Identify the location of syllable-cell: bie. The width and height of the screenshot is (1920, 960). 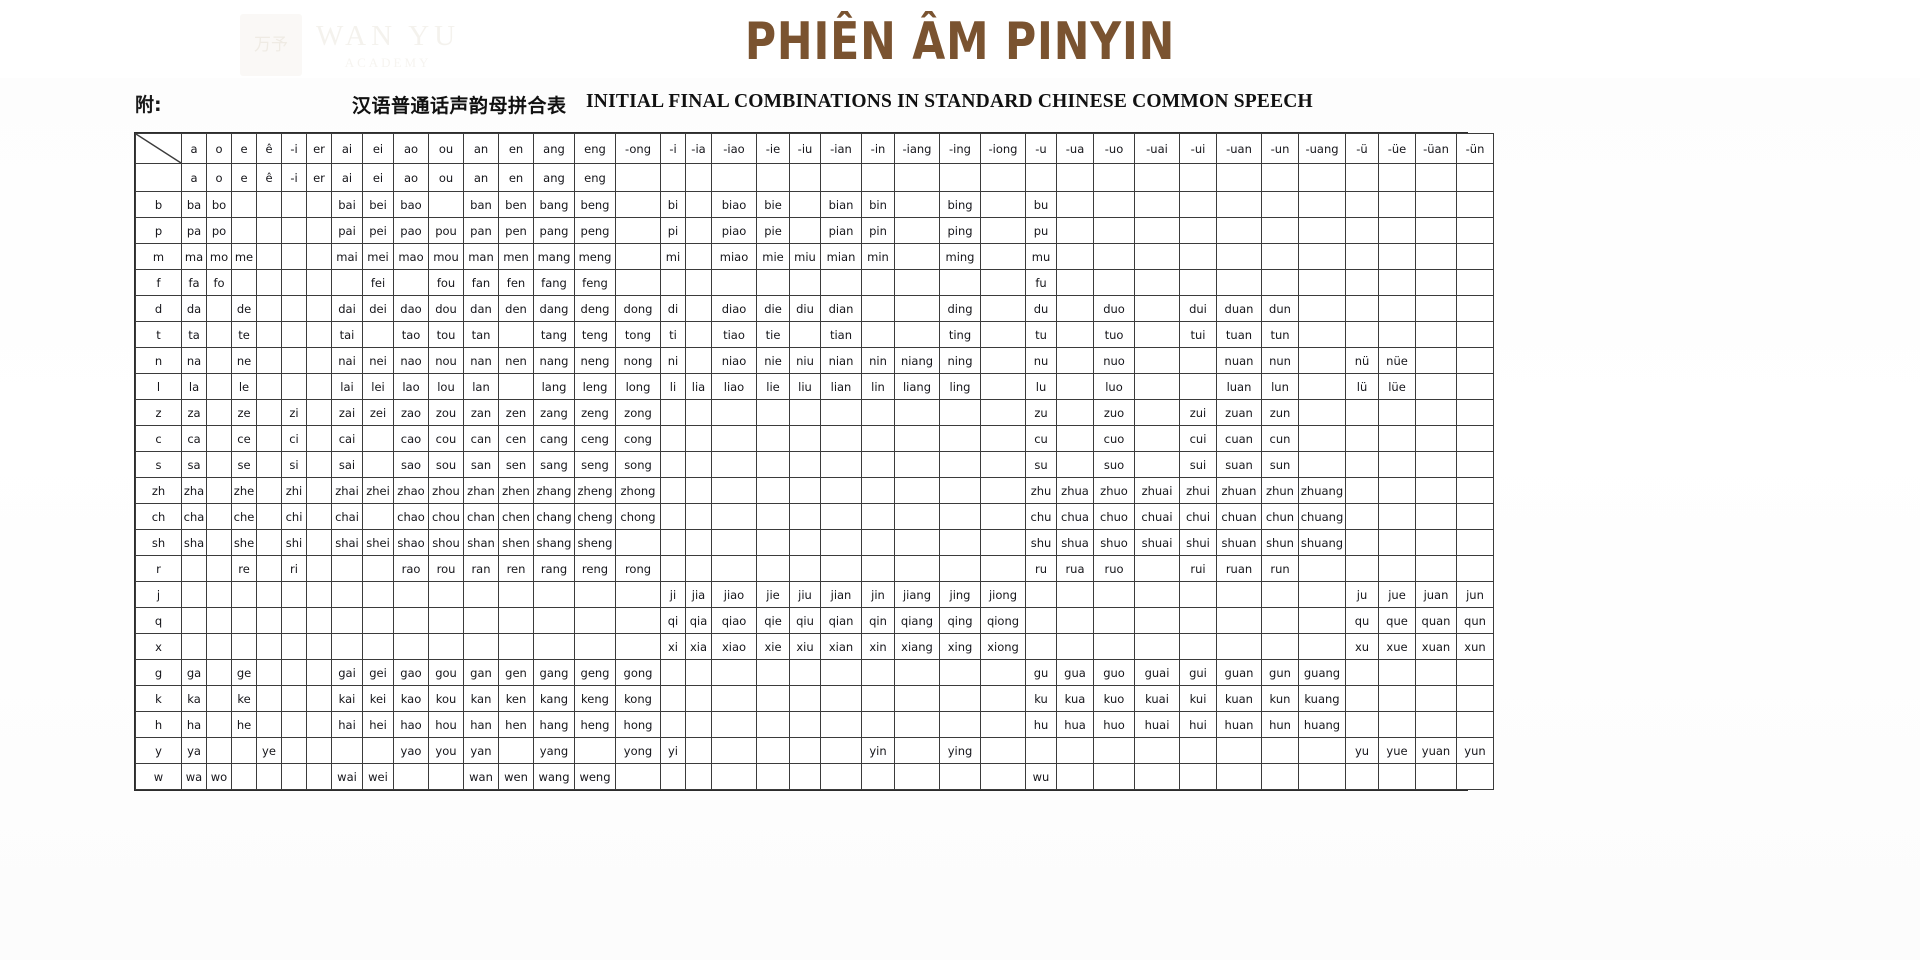
(773, 204).